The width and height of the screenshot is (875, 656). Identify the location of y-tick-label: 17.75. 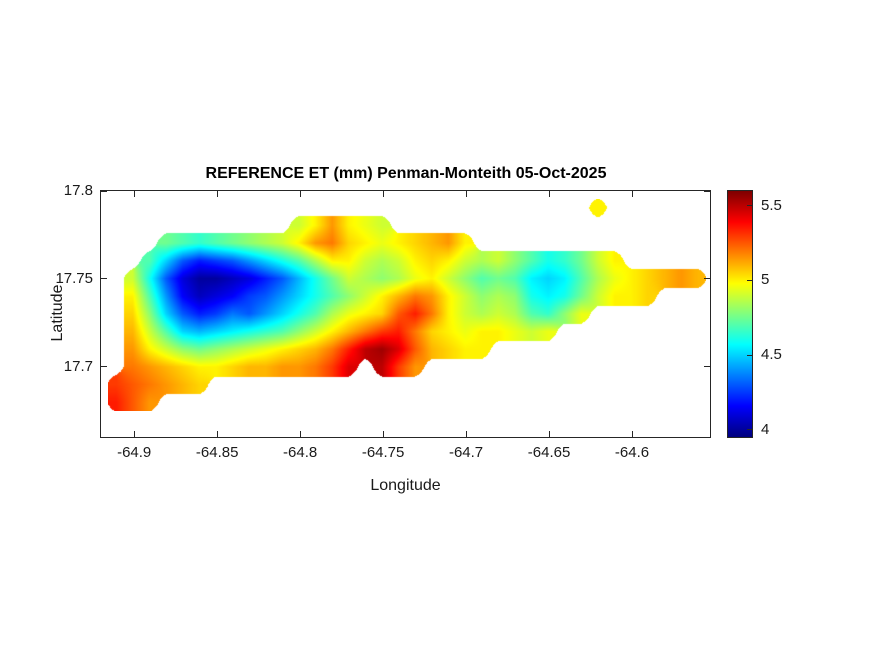
(74, 278).